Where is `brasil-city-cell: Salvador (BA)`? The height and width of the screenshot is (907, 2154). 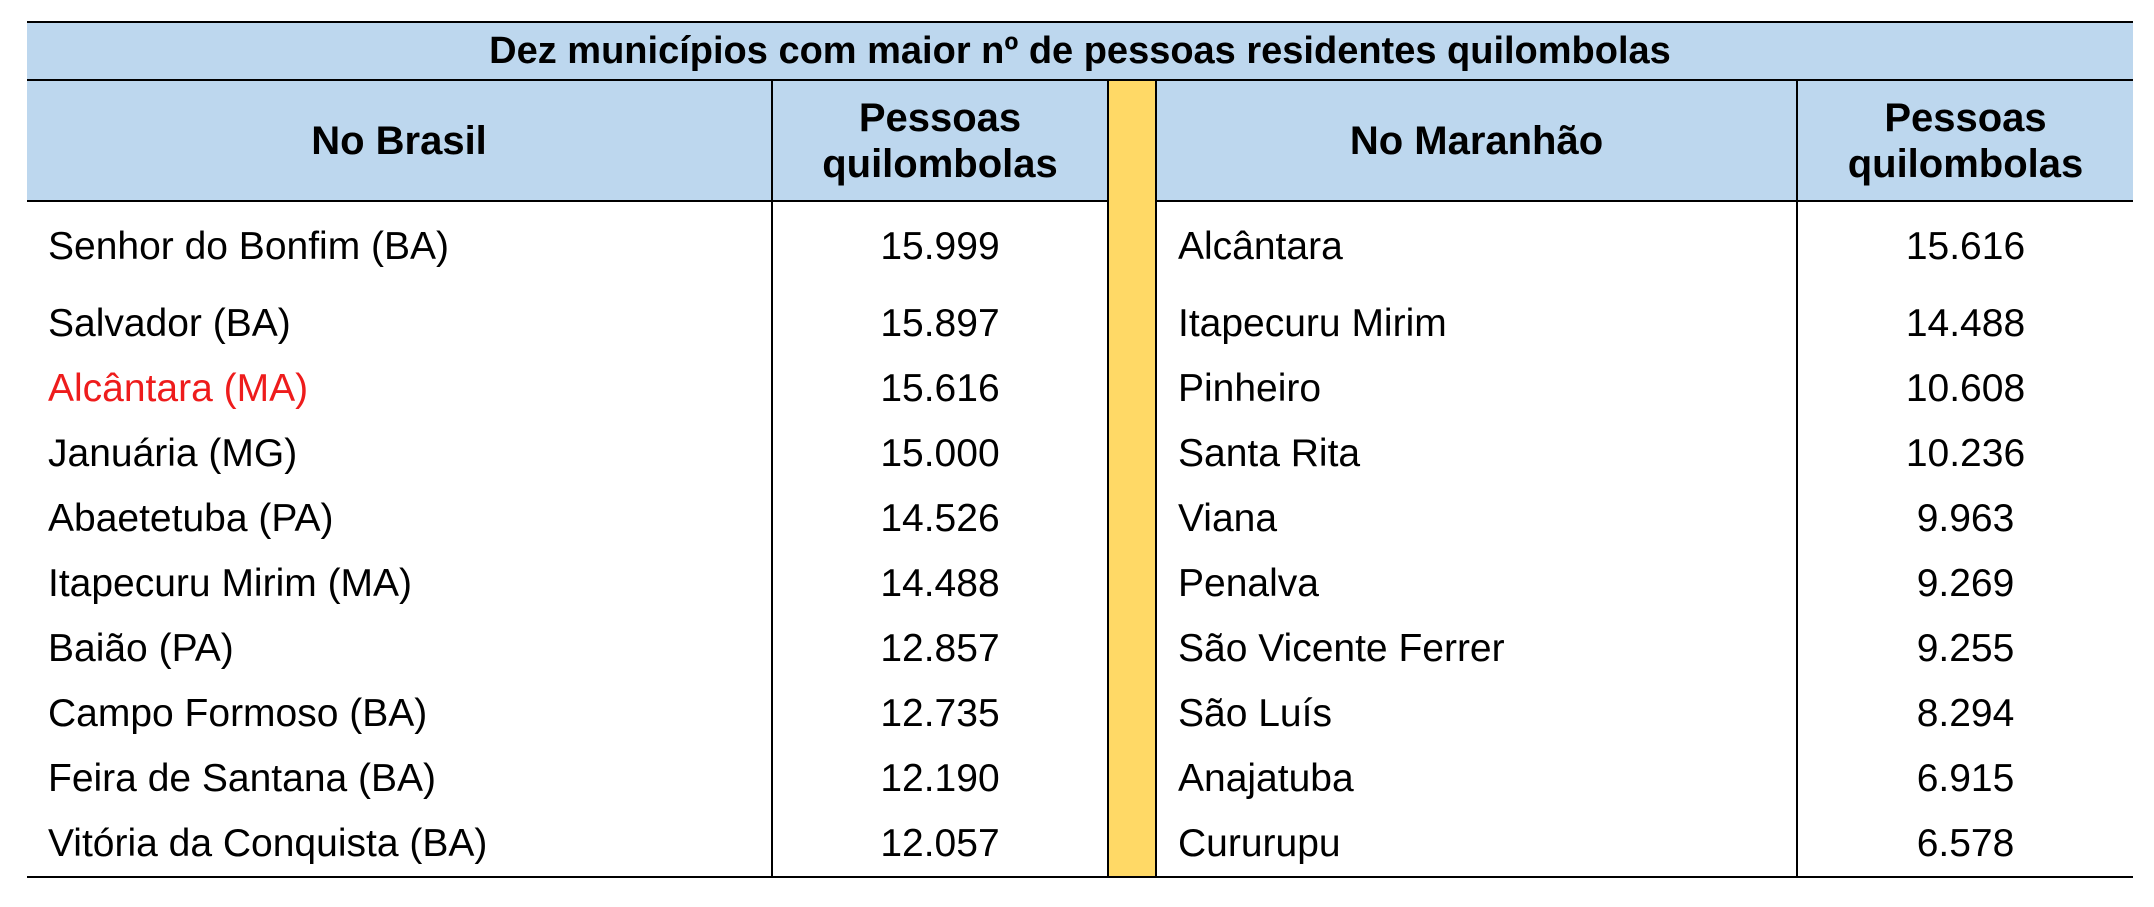
brasil-city-cell: Salvador (BA) is located at coordinates (169, 323).